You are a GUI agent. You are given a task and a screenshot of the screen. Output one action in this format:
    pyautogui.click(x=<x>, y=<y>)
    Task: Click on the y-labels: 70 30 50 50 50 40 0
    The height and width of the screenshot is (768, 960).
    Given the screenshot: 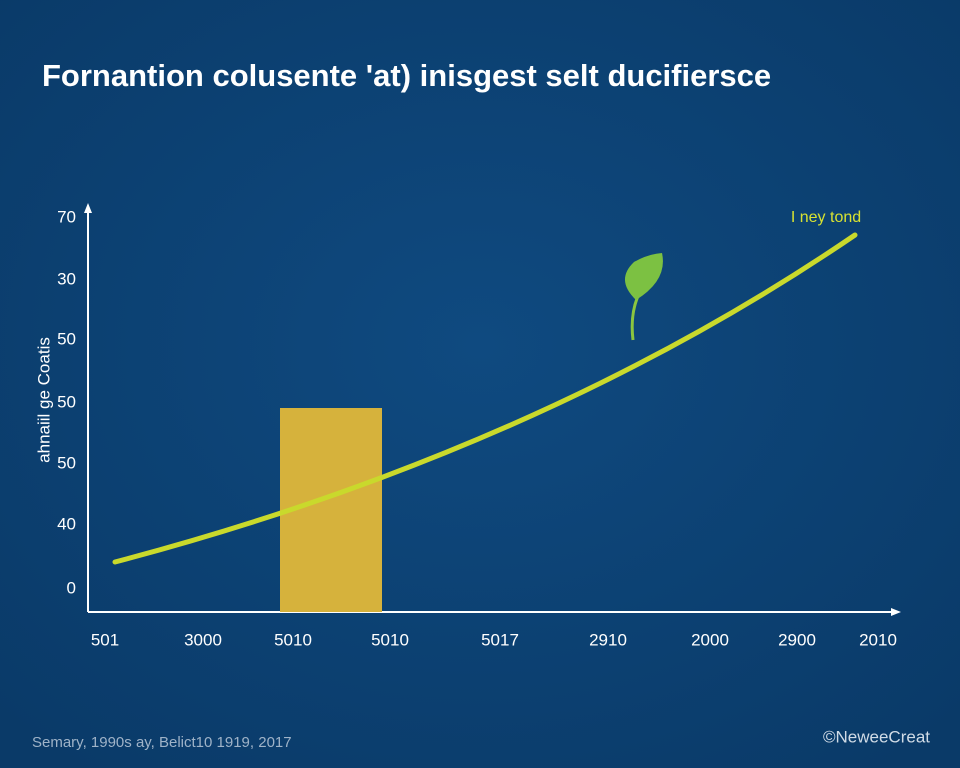 What is the action you would take?
    pyautogui.click(x=66, y=402)
    